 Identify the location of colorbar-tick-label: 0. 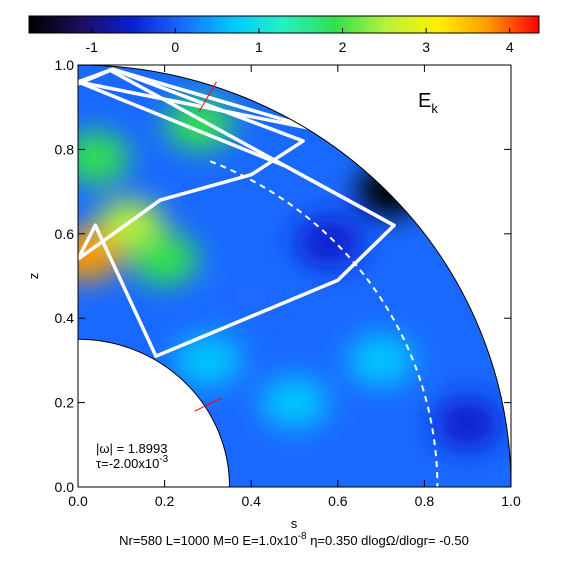
(175, 47).